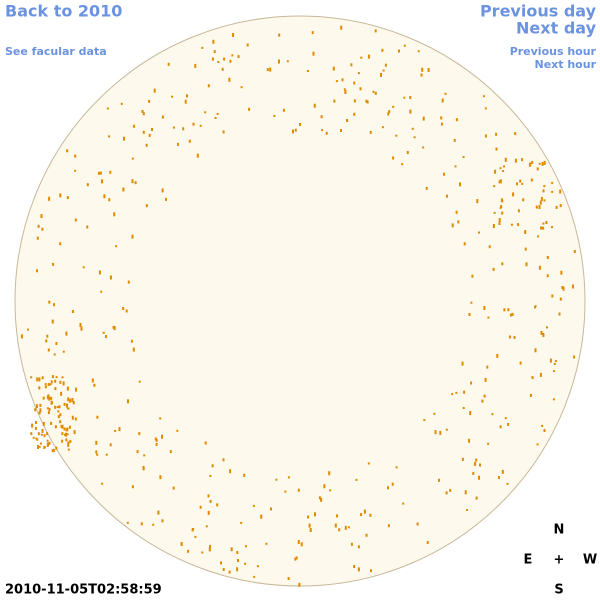 This screenshot has height=600, width=600. Describe the element at coordinates (553, 51) in the screenshot. I see `previous-hour-link: Previous hour` at that location.